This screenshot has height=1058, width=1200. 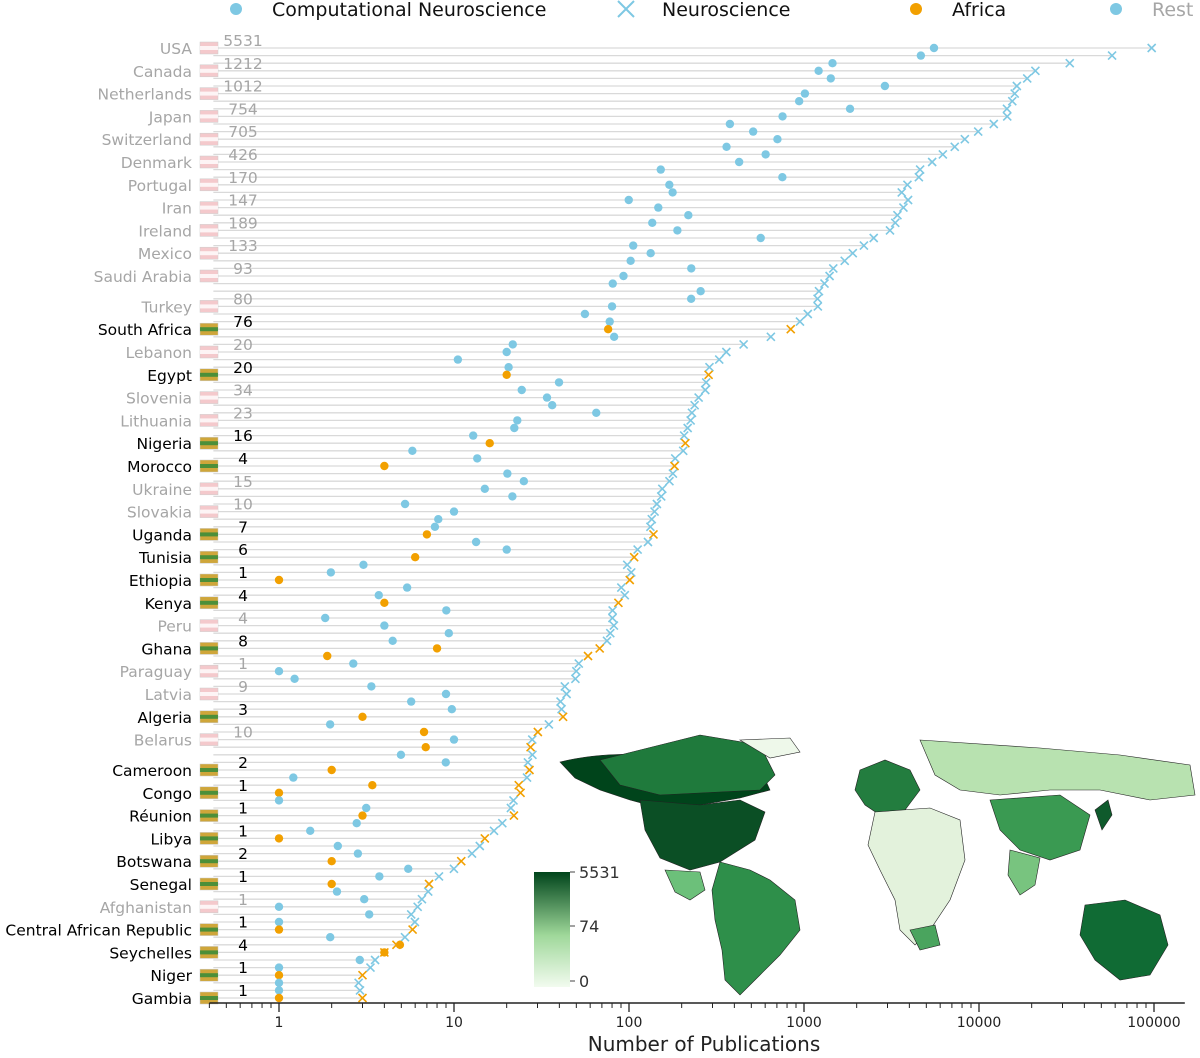 What do you see at coordinates (98, 931) in the screenshot?
I see `country-label: Central African Republic` at bounding box center [98, 931].